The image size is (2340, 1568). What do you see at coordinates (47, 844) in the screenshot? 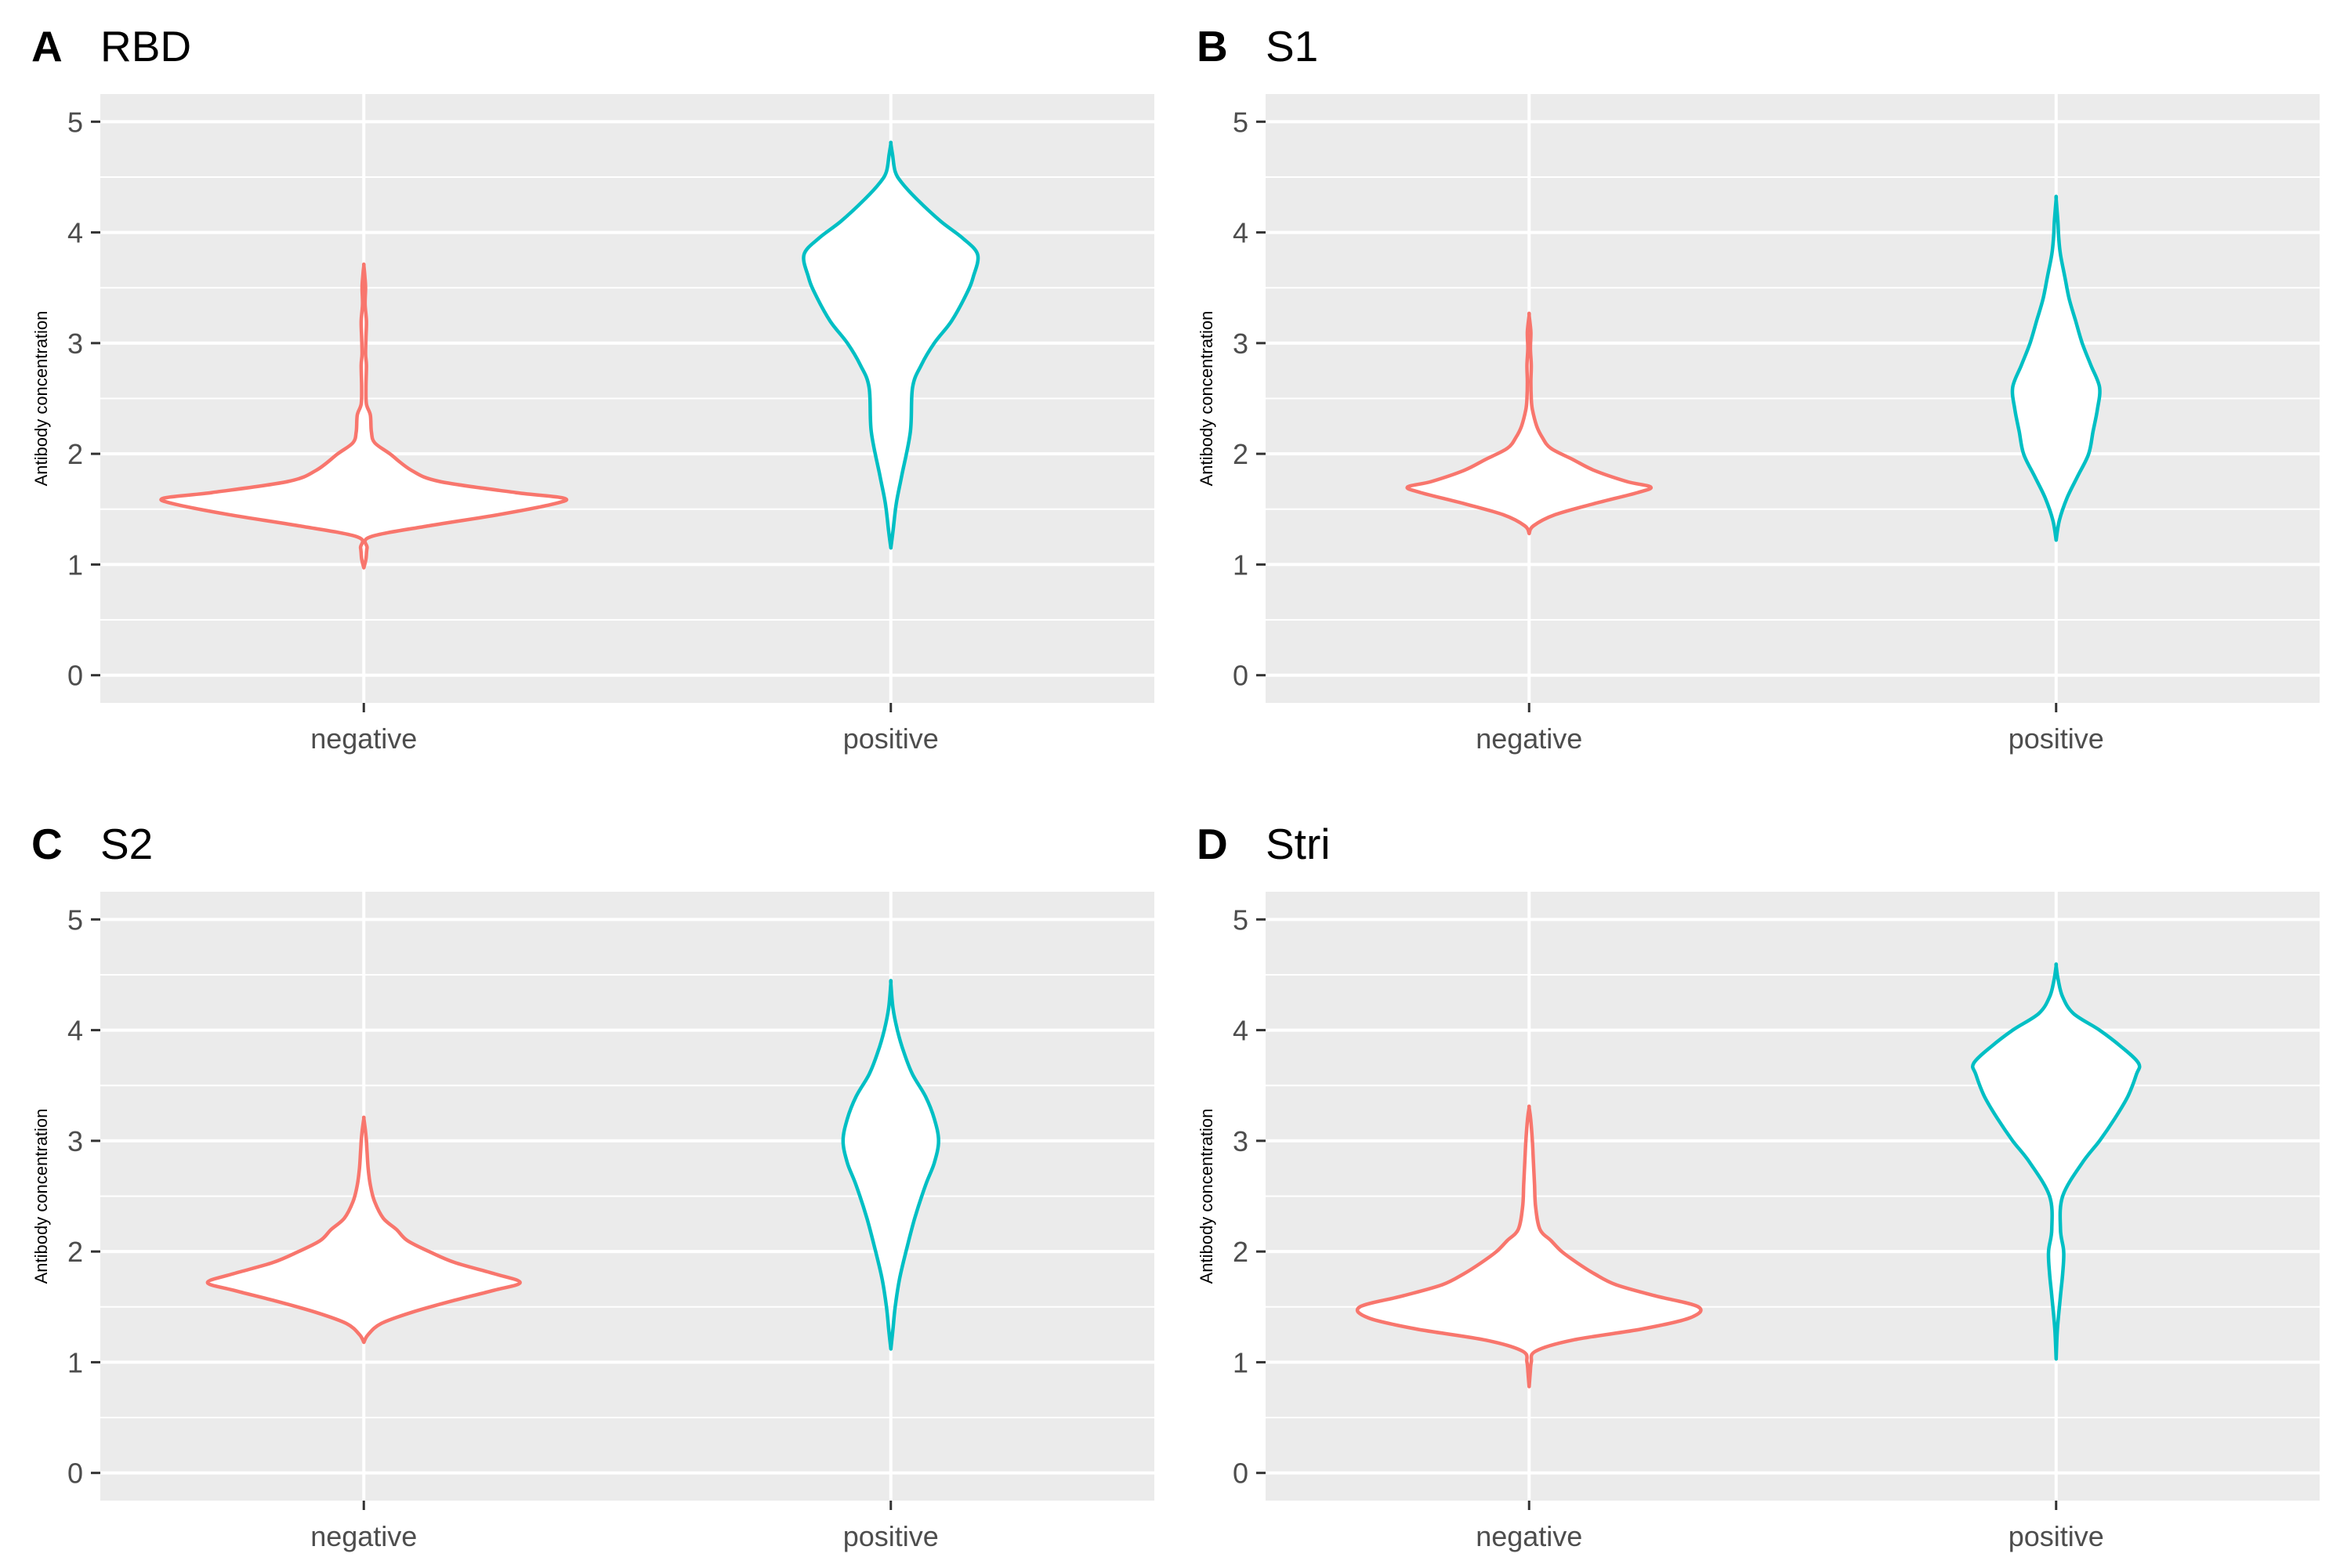
I see `panel-tag: C` at bounding box center [47, 844].